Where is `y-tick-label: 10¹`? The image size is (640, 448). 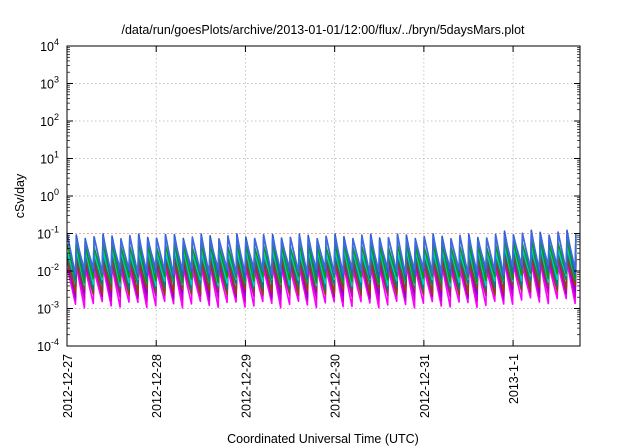 y-tick-label: 10¹ is located at coordinates (49, 158).